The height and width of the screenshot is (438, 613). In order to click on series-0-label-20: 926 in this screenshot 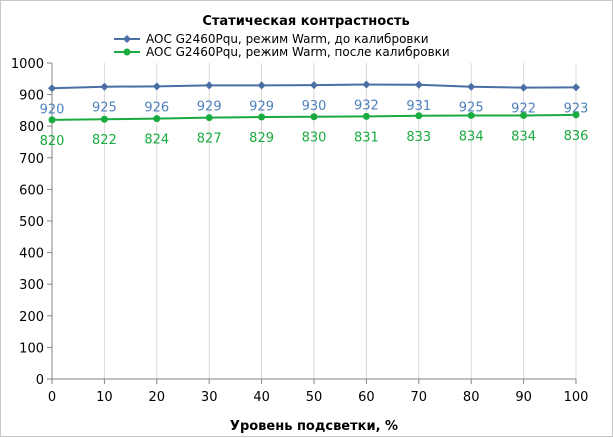, I will do `click(156, 107)`.